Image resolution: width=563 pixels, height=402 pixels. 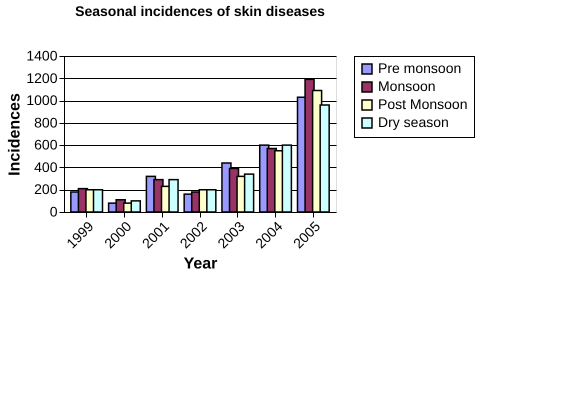 I want to click on legend-label: Post Monsoon, so click(x=423, y=104).